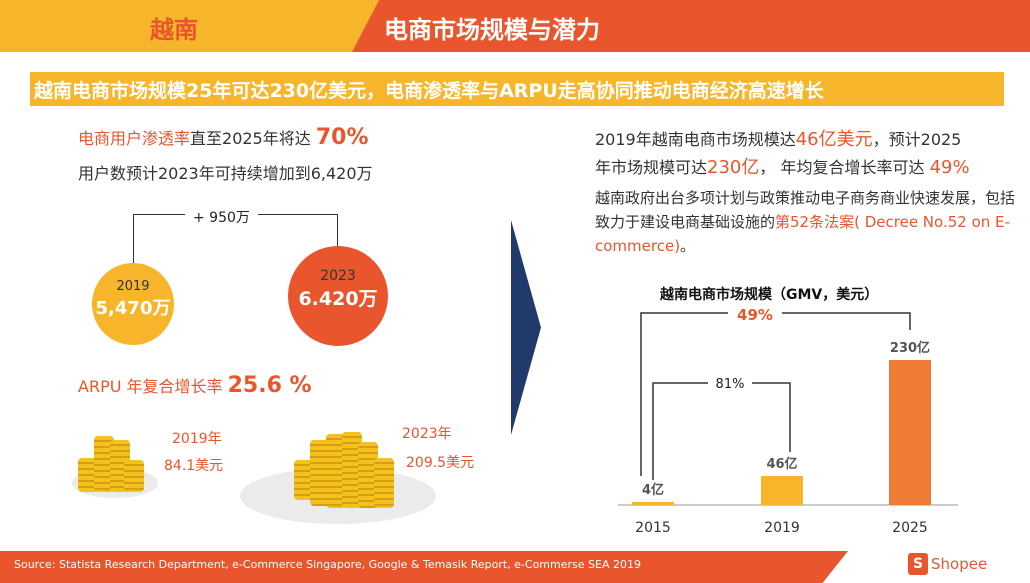 This screenshot has height=583, width=1030. I want to click on users-line: 用户数预计2023年可持续增加到6,420万, so click(225, 173).